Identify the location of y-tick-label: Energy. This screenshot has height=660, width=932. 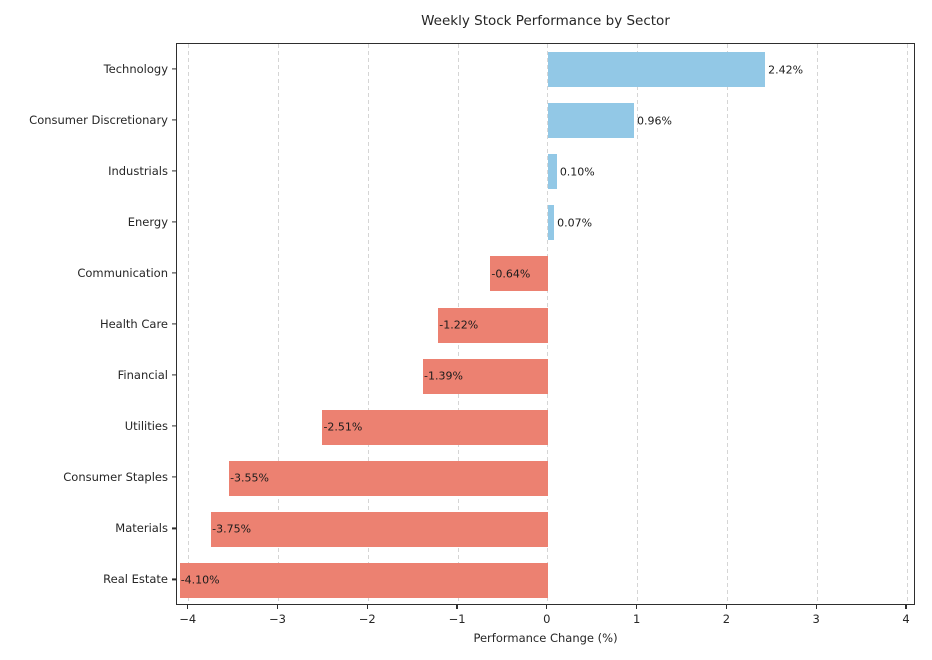
(147, 221).